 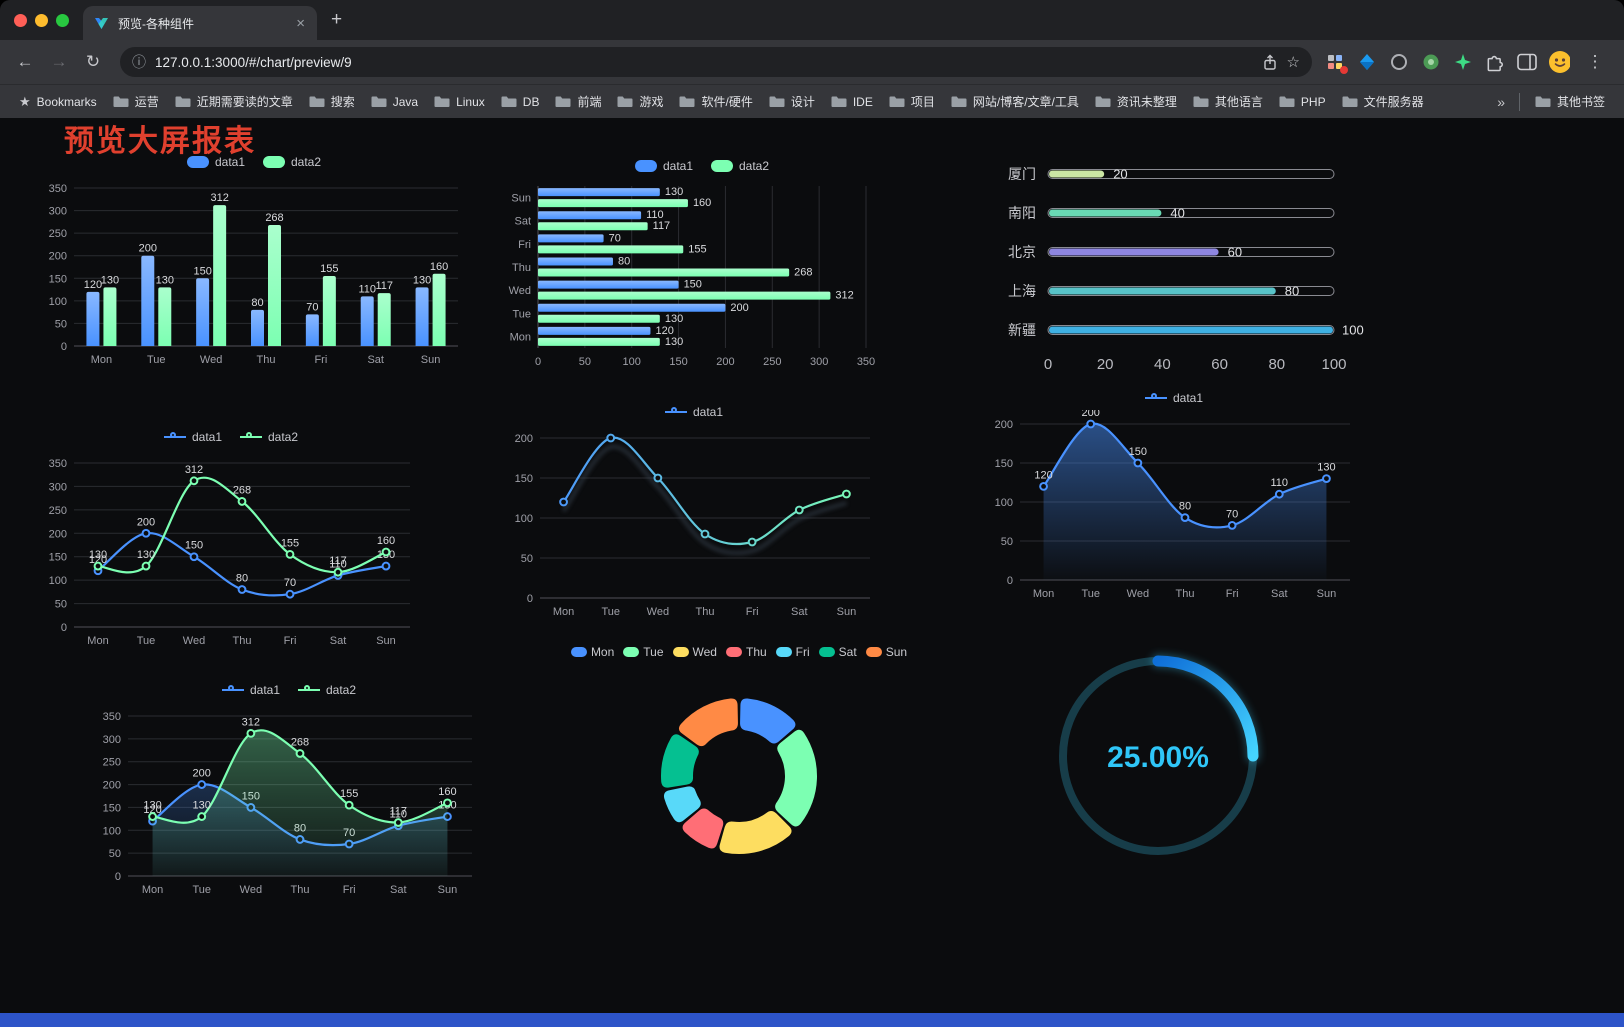 I want to click on bookmark-folder: Java, so click(x=394, y=102).